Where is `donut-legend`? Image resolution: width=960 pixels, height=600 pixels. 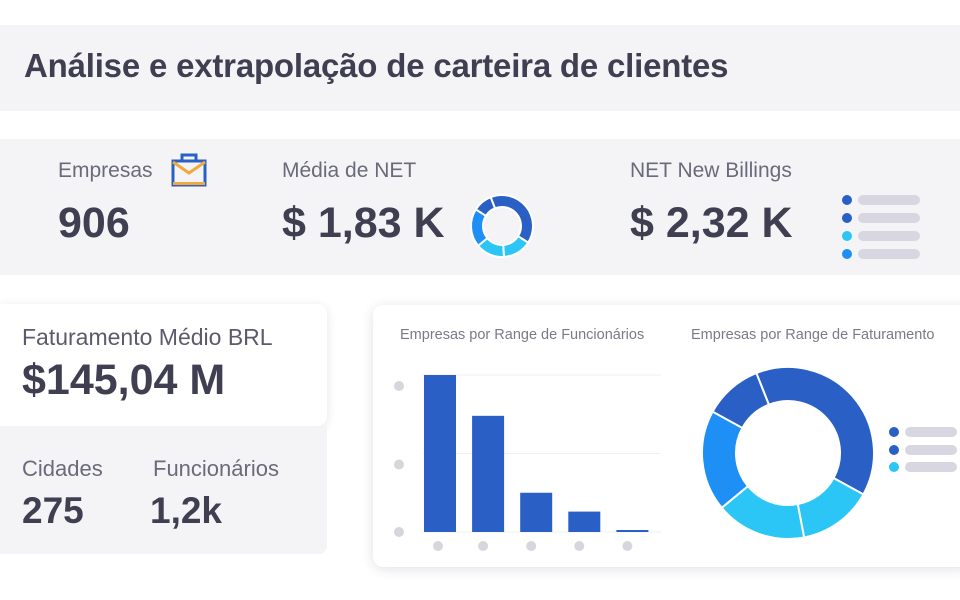
donut-legend is located at coordinates (923, 449).